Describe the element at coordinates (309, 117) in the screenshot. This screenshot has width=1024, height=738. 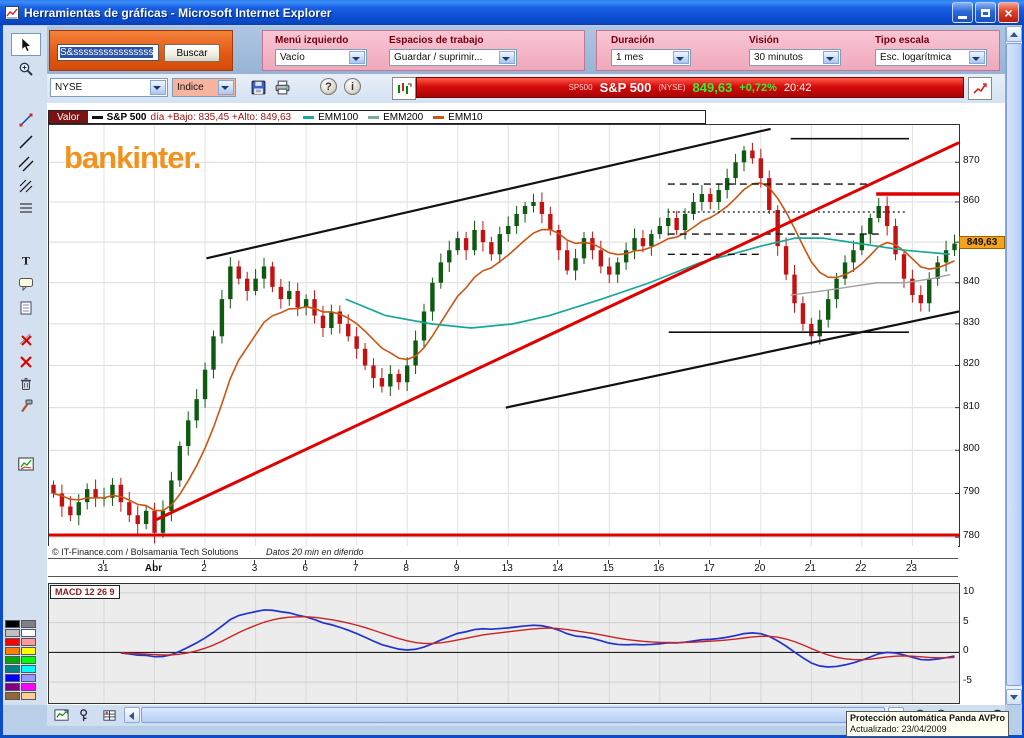
I see `emm100-swatch` at that location.